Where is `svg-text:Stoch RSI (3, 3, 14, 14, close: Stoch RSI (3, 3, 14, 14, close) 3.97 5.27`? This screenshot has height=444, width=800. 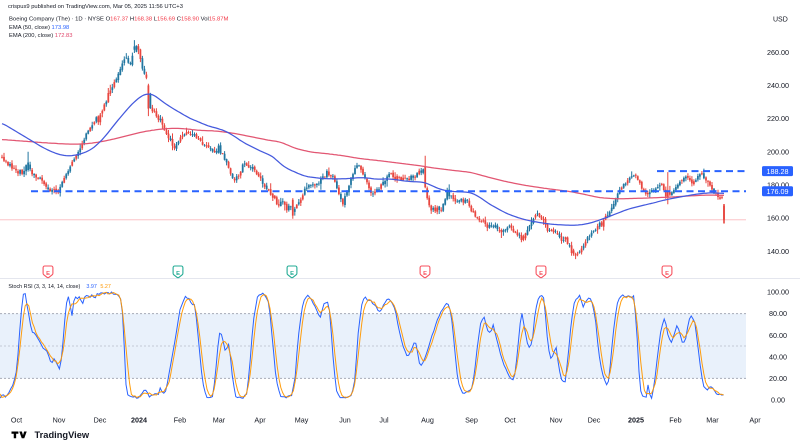
svg-text:Stoch RSI (3, 3, 14, 14, close: Stoch RSI (3, 3, 14, 14, close) 3.97 5.27 is located at coordinates (59, 287).